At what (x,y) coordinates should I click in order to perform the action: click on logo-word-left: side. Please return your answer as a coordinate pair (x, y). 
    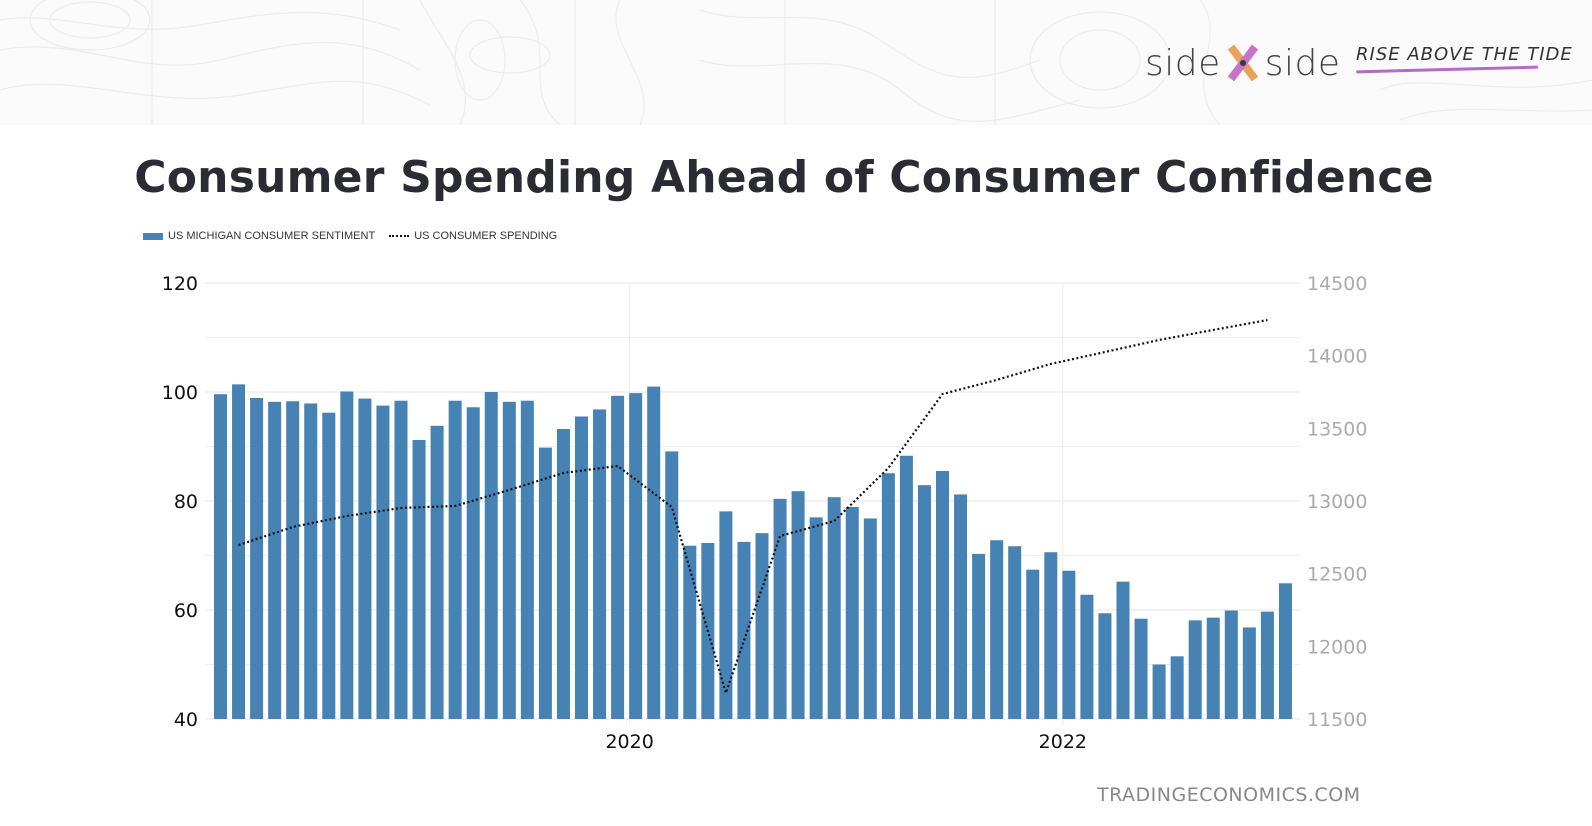
    Looking at the image, I should click on (1183, 63).